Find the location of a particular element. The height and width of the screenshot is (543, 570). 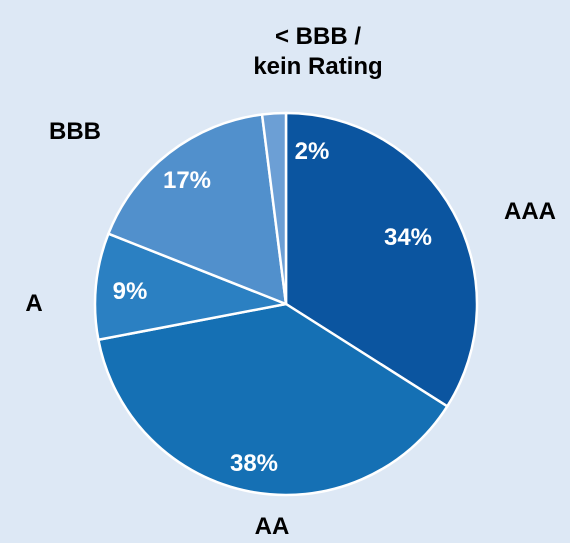

value-label: 34% is located at coordinates (408, 237).